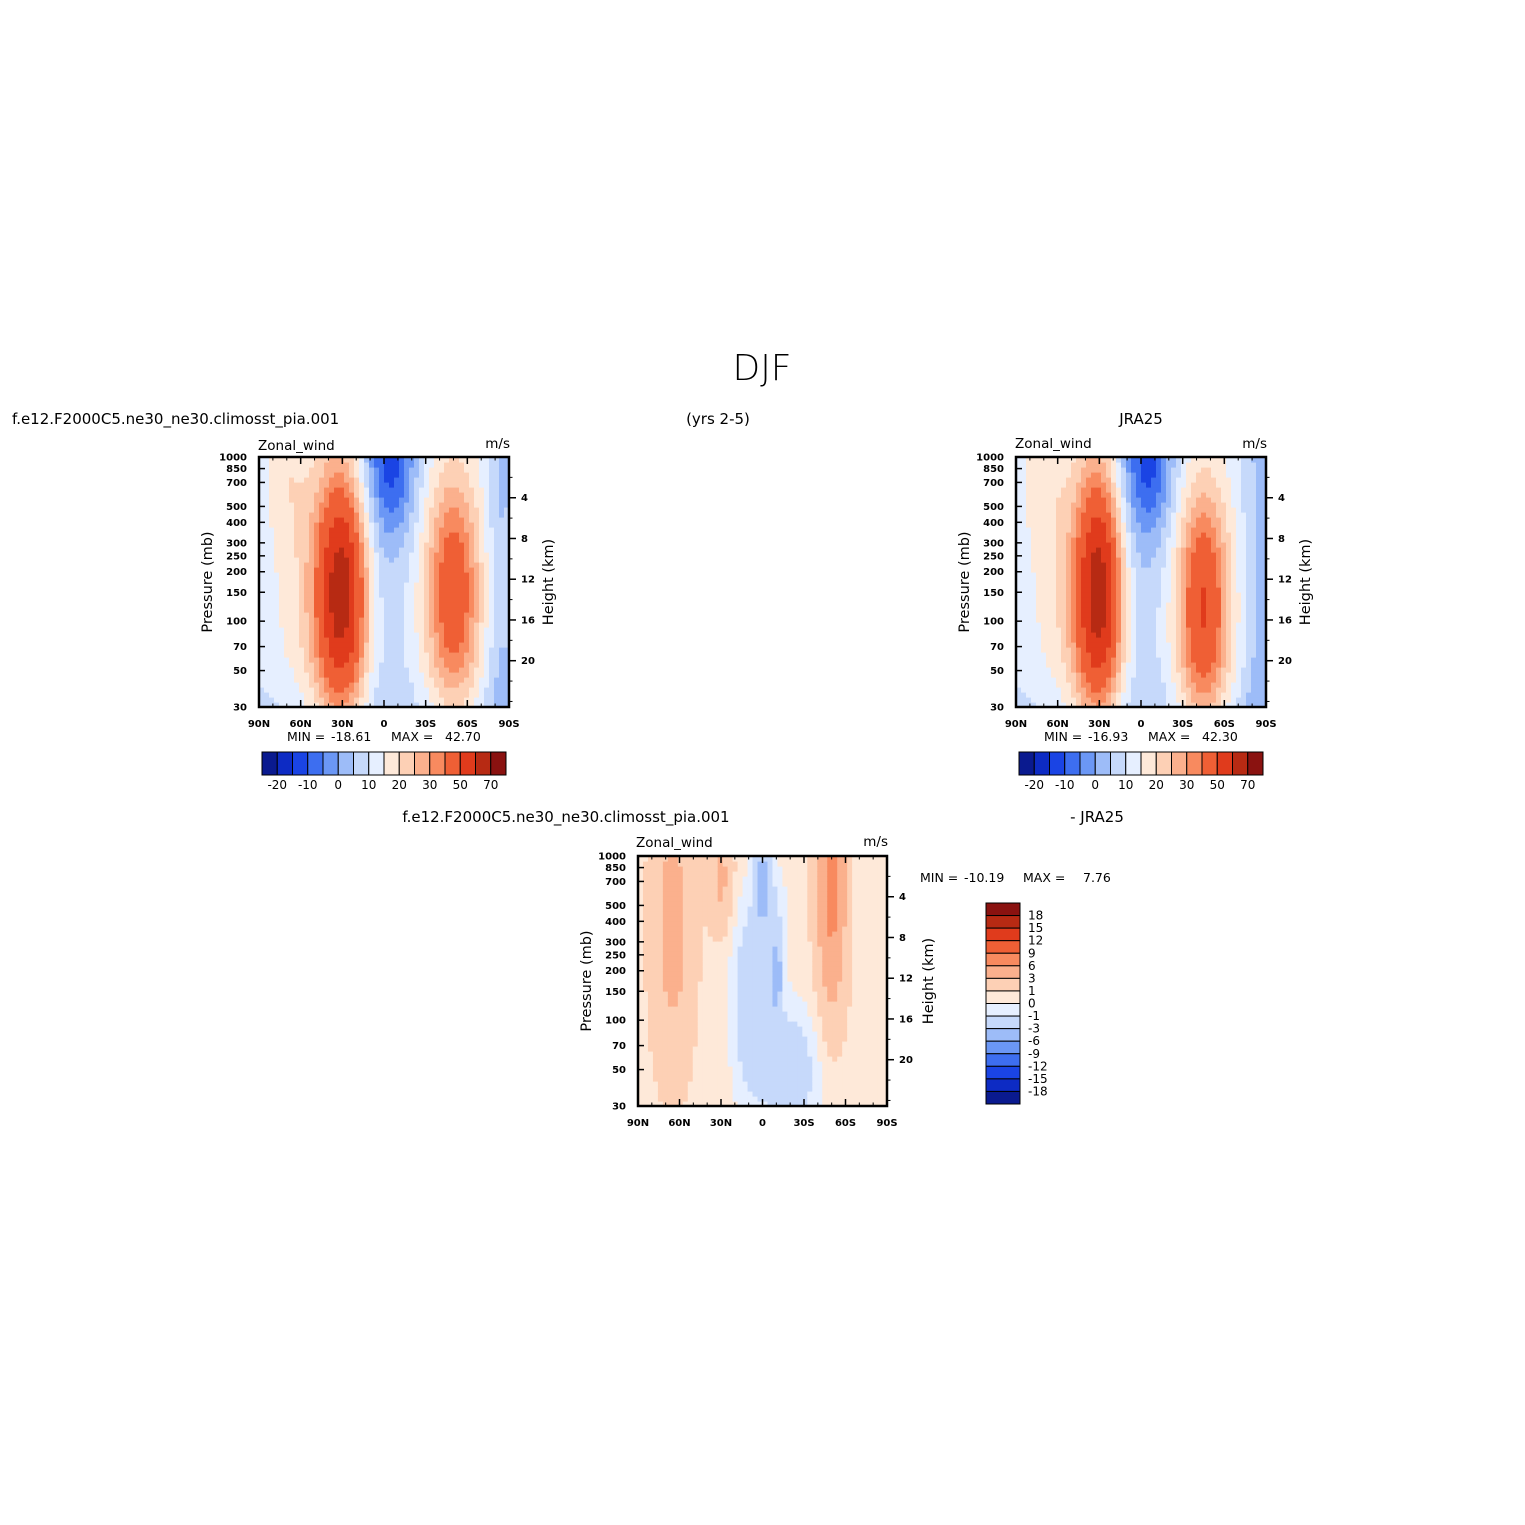 The image size is (1525, 1525). Describe the element at coordinates (330, 763) in the screenshot. I see `colorbar-box` at that location.